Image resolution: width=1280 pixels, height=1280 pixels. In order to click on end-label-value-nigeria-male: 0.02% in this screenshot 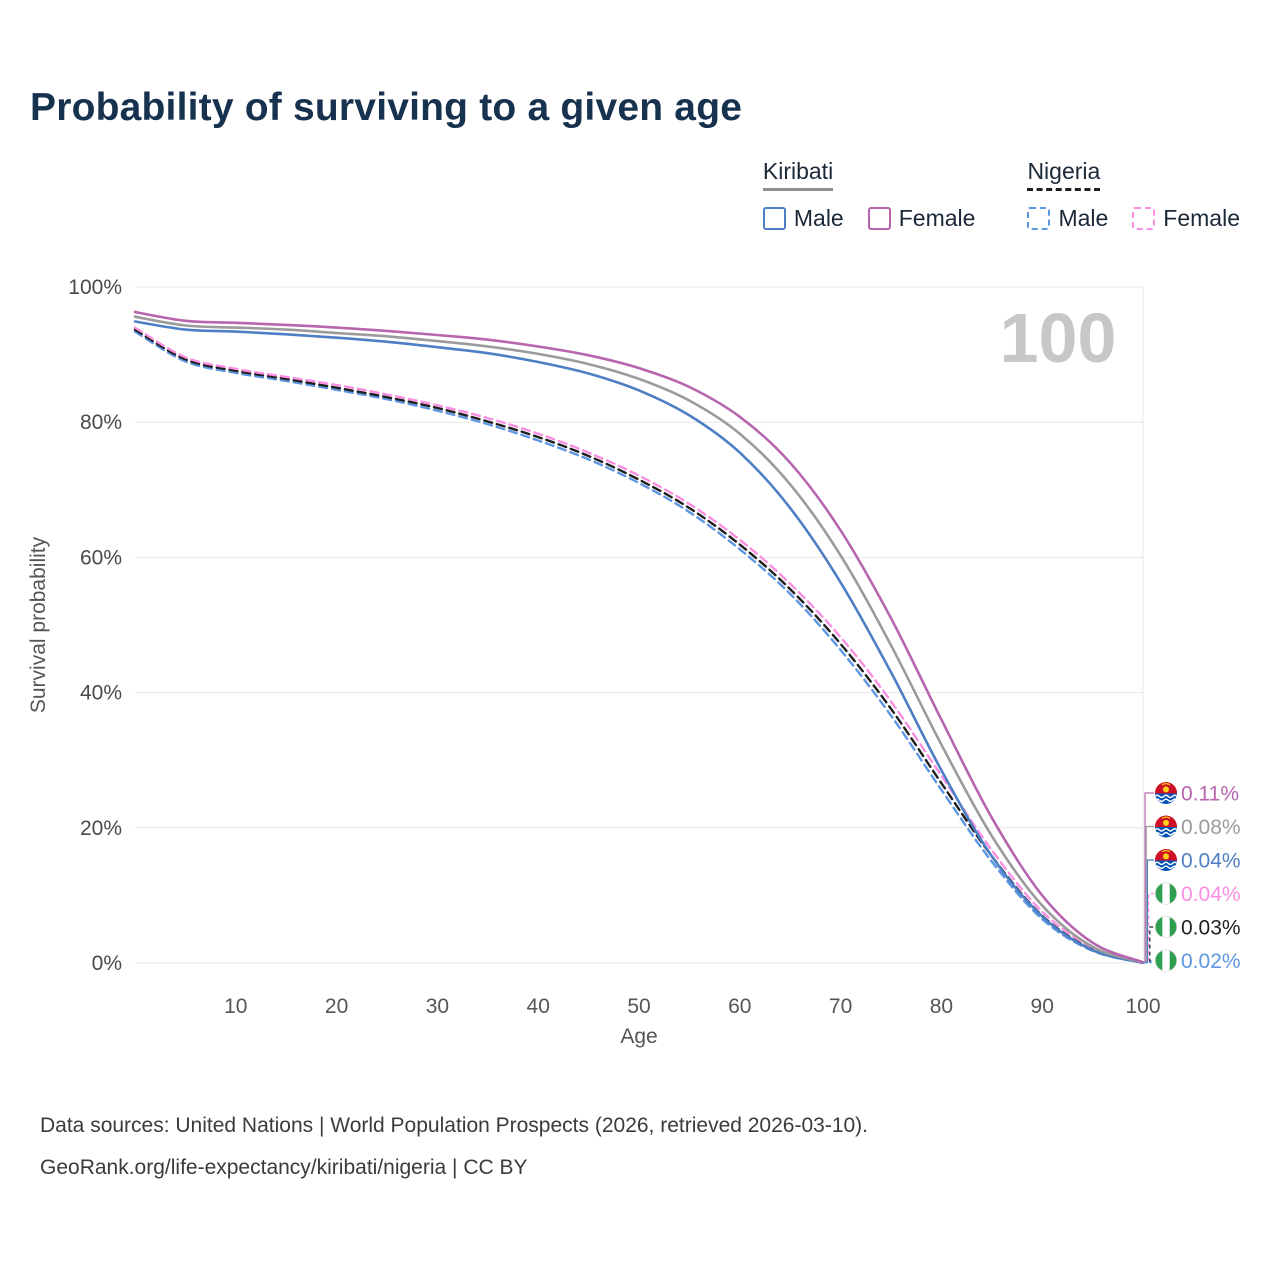, I will do `click(1211, 961)`.